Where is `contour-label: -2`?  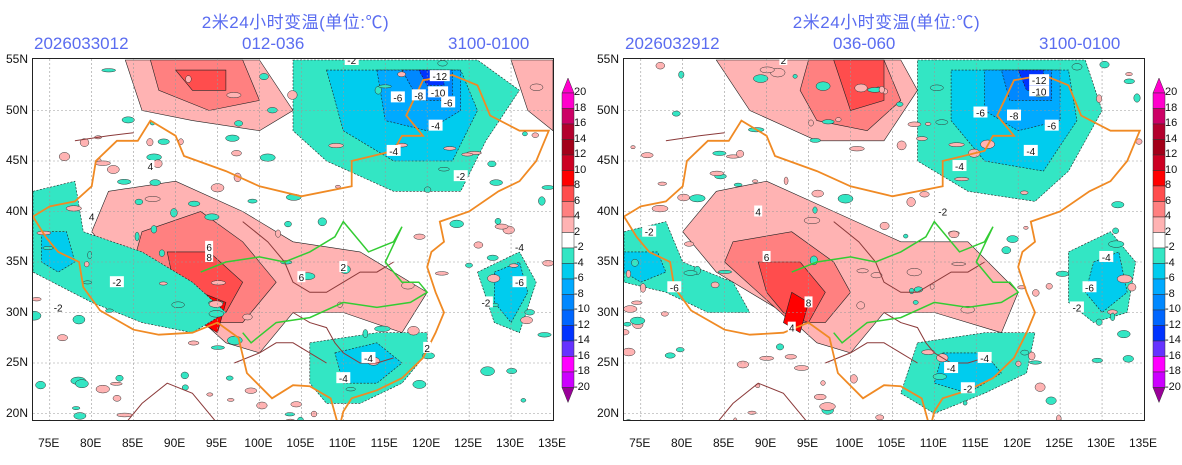
contour-label: -2 is located at coordinates (967, 389).